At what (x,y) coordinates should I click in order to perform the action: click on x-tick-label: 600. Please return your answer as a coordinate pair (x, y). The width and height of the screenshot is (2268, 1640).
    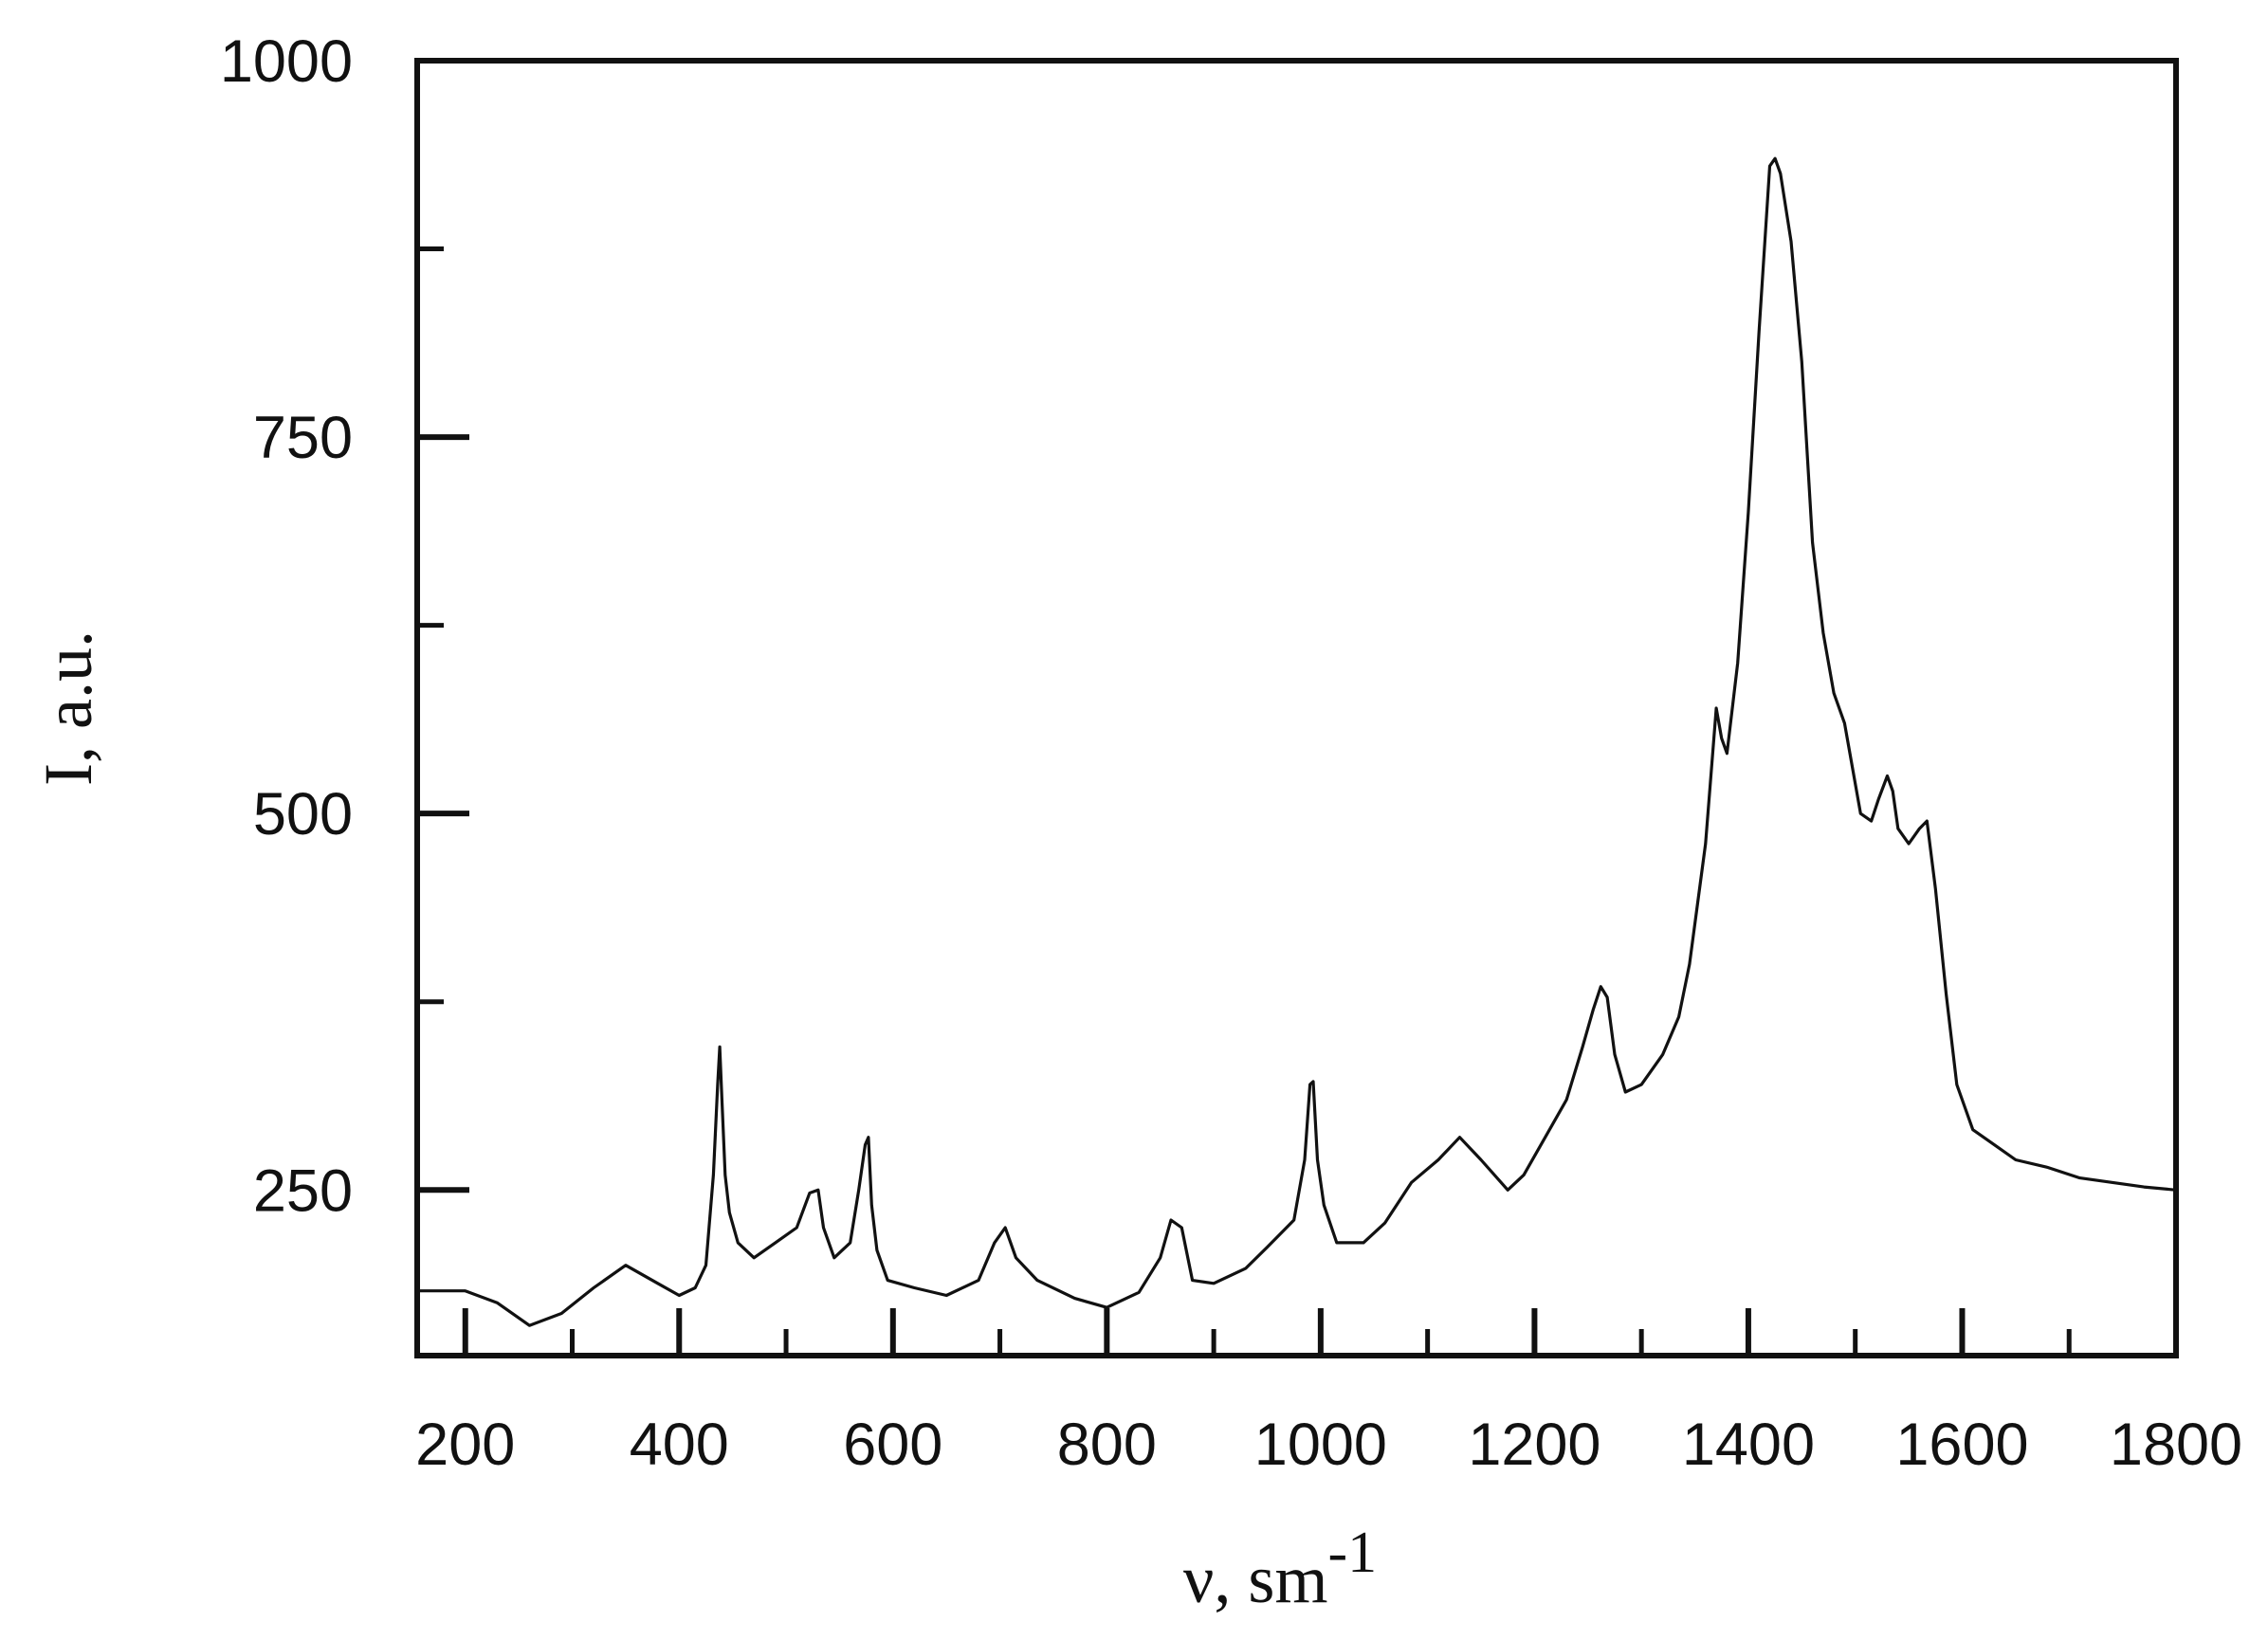
    Looking at the image, I should click on (892, 1445).